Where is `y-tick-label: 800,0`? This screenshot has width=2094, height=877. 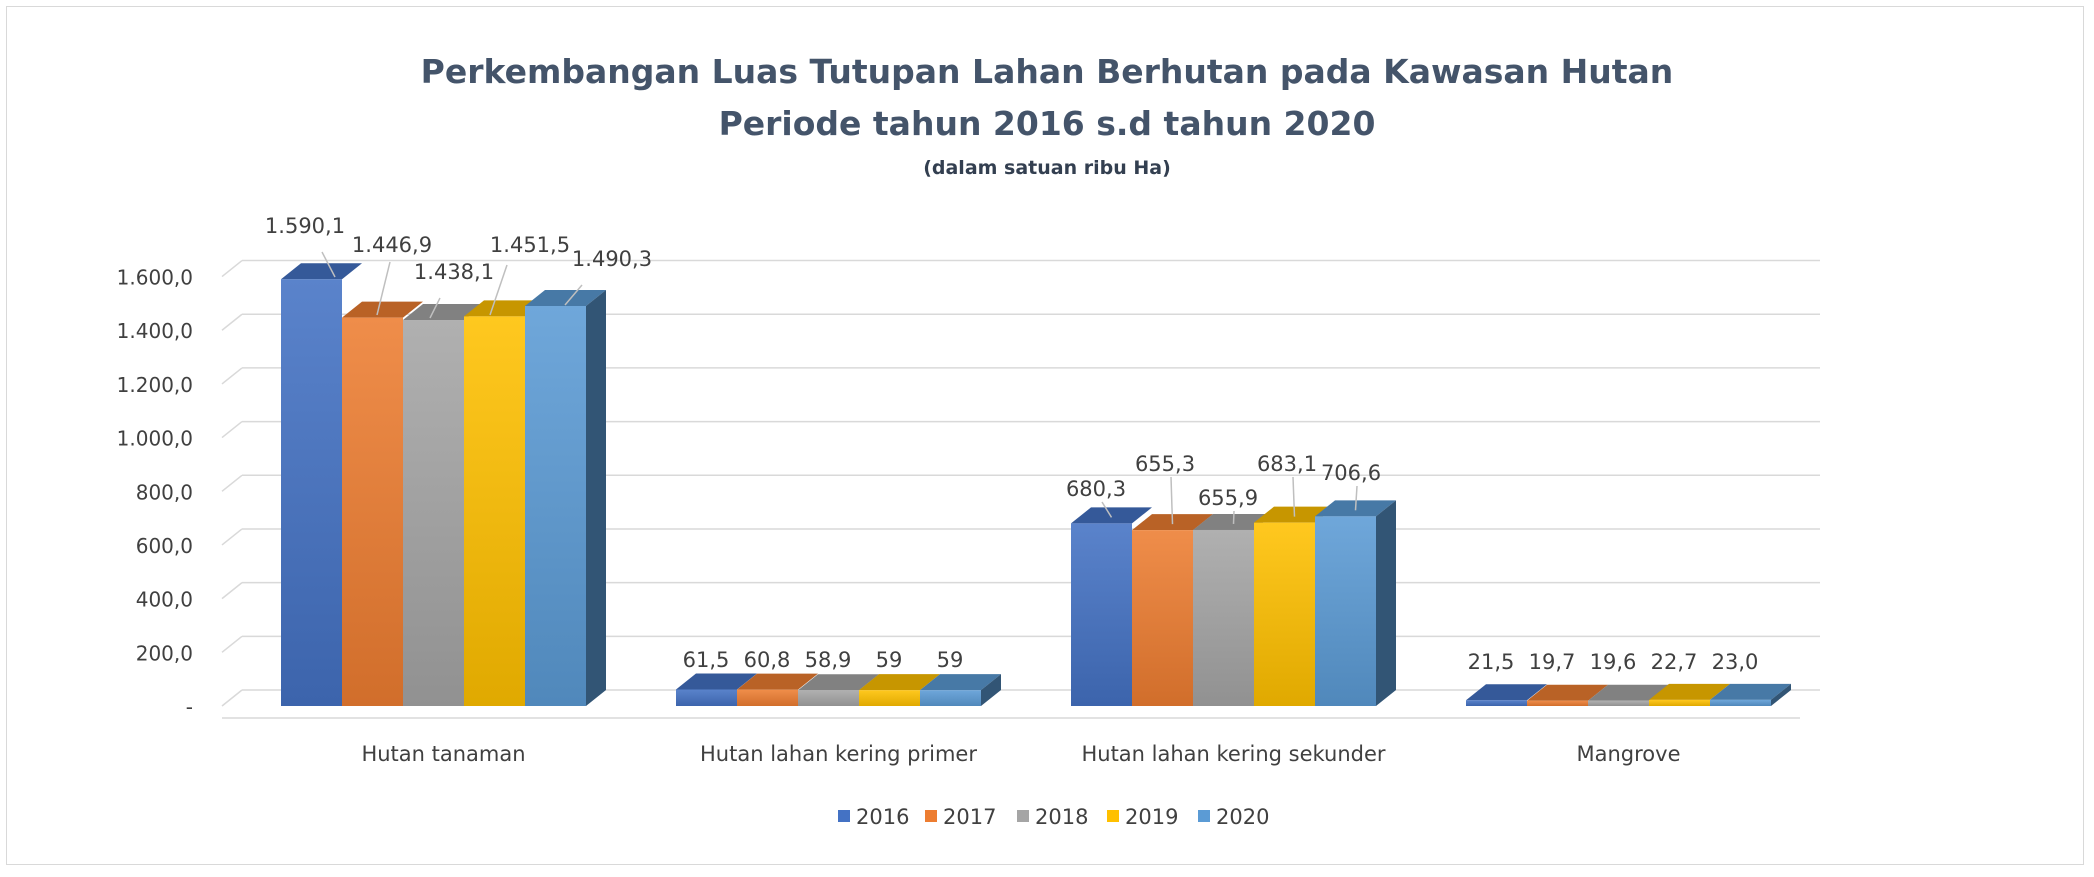
y-tick-label: 800,0 is located at coordinates (164, 492).